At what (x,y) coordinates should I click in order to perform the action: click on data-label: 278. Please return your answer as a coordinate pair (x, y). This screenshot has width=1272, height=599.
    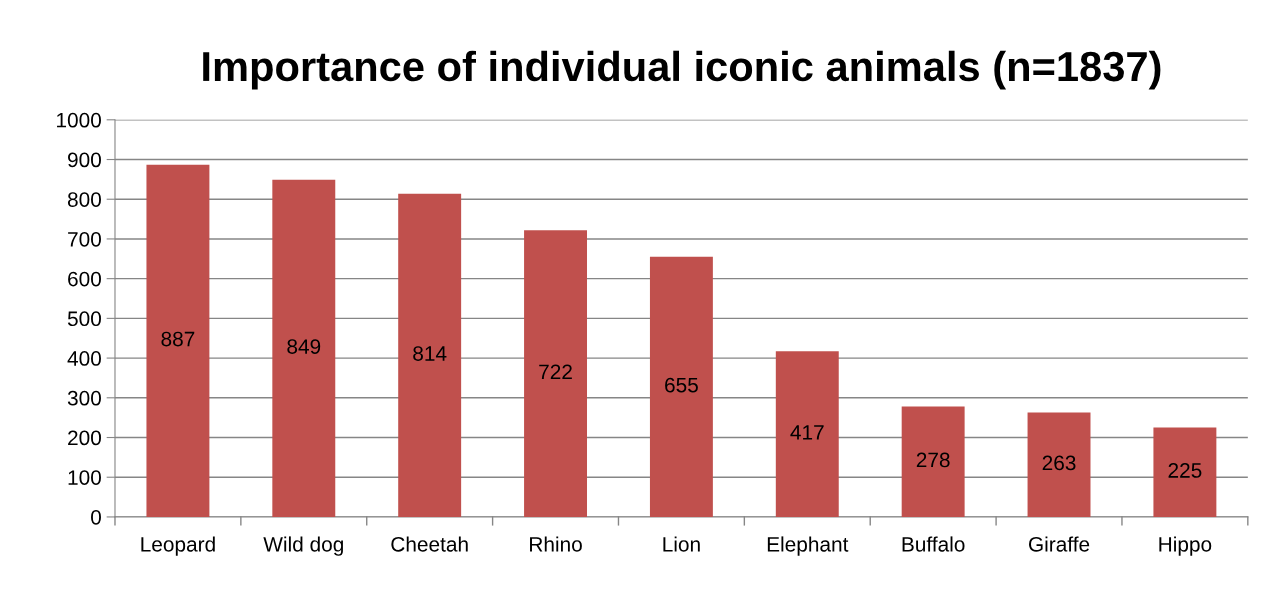
    Looking at the image, I should click on (933, 460).